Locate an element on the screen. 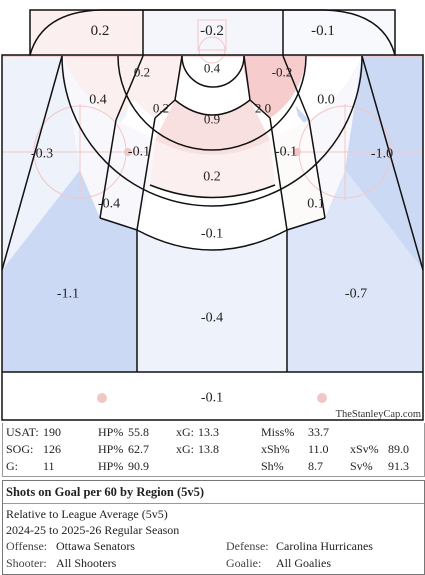 The width and height of the screenshot is (425, 575). value-mid-left: -0.1 is located at coordinates (139, 152).